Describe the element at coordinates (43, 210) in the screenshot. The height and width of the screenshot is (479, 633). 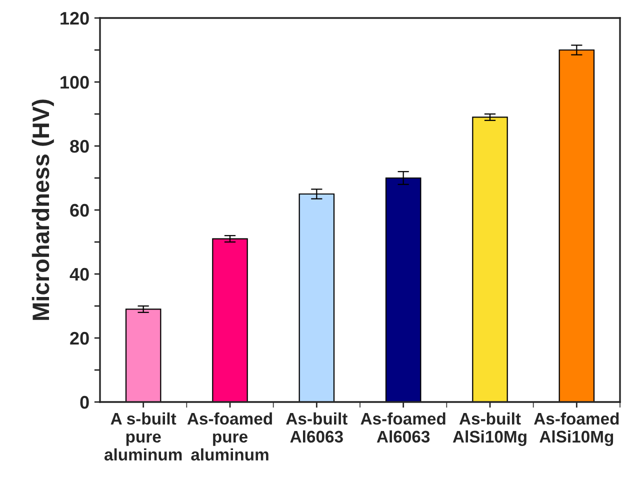
I see `y-axis-title: Microhardness (HV)` at that location.